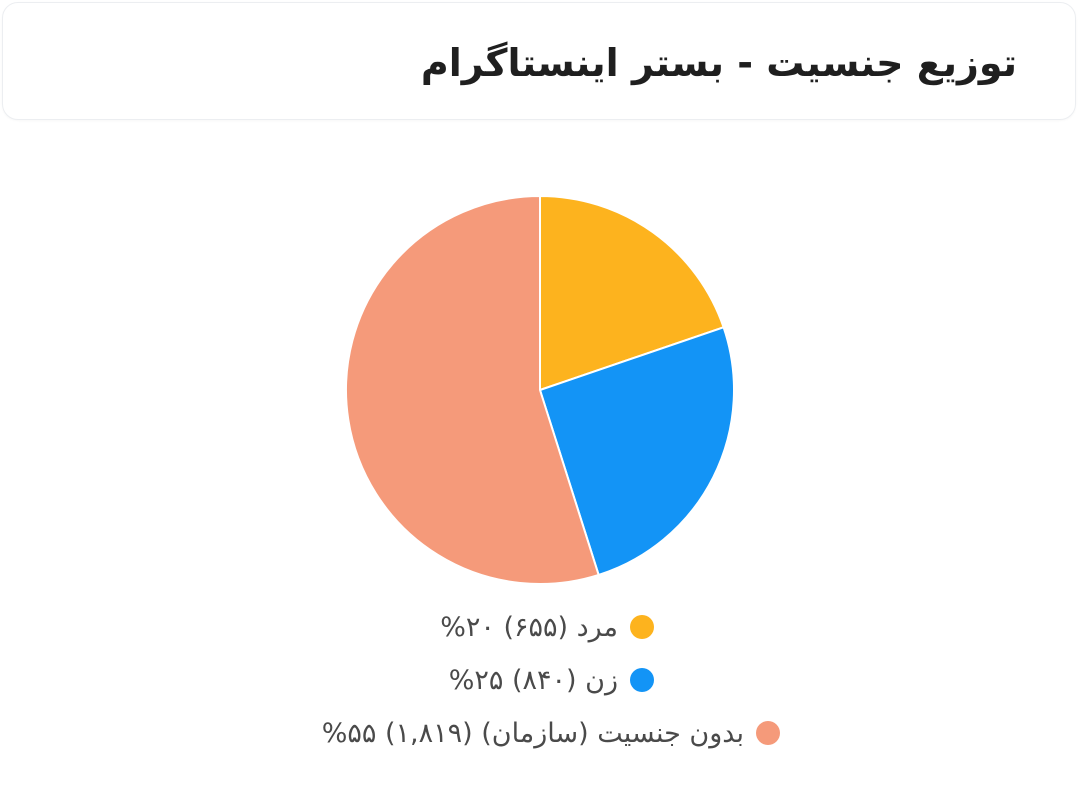 This screenshot has width=1080, height=796. I want to click on page-title: توزیع جنسیت - بستر اینستاگرام, so click(718, 63).